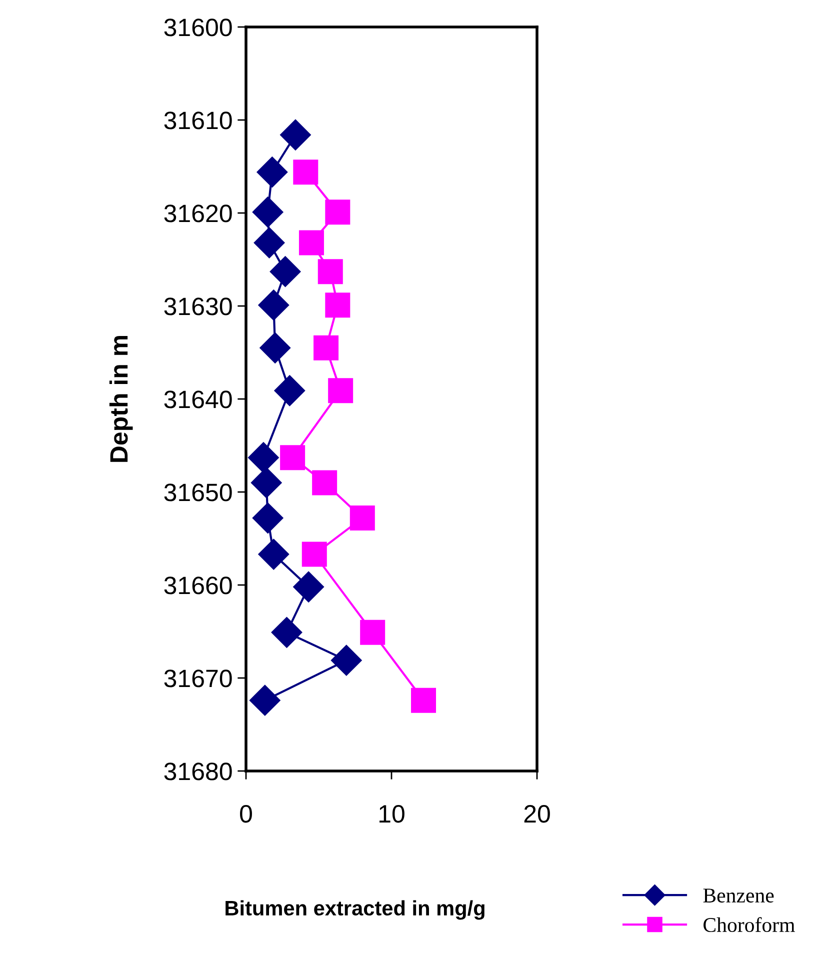 Image resolution: width=814 pixels, height=955 pixels. I want to click on x-axis-title: Bitumen extracted in mg/g, so click(355, 910).